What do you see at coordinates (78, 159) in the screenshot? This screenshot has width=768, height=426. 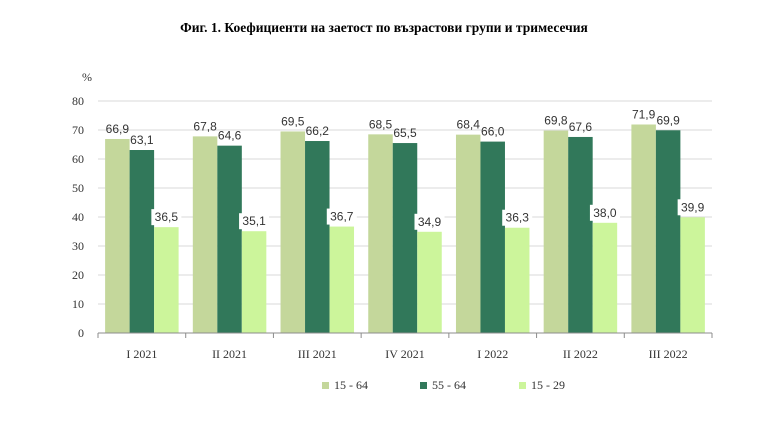 I see `y-tick-label: 60` at bounding box center [78, 159].